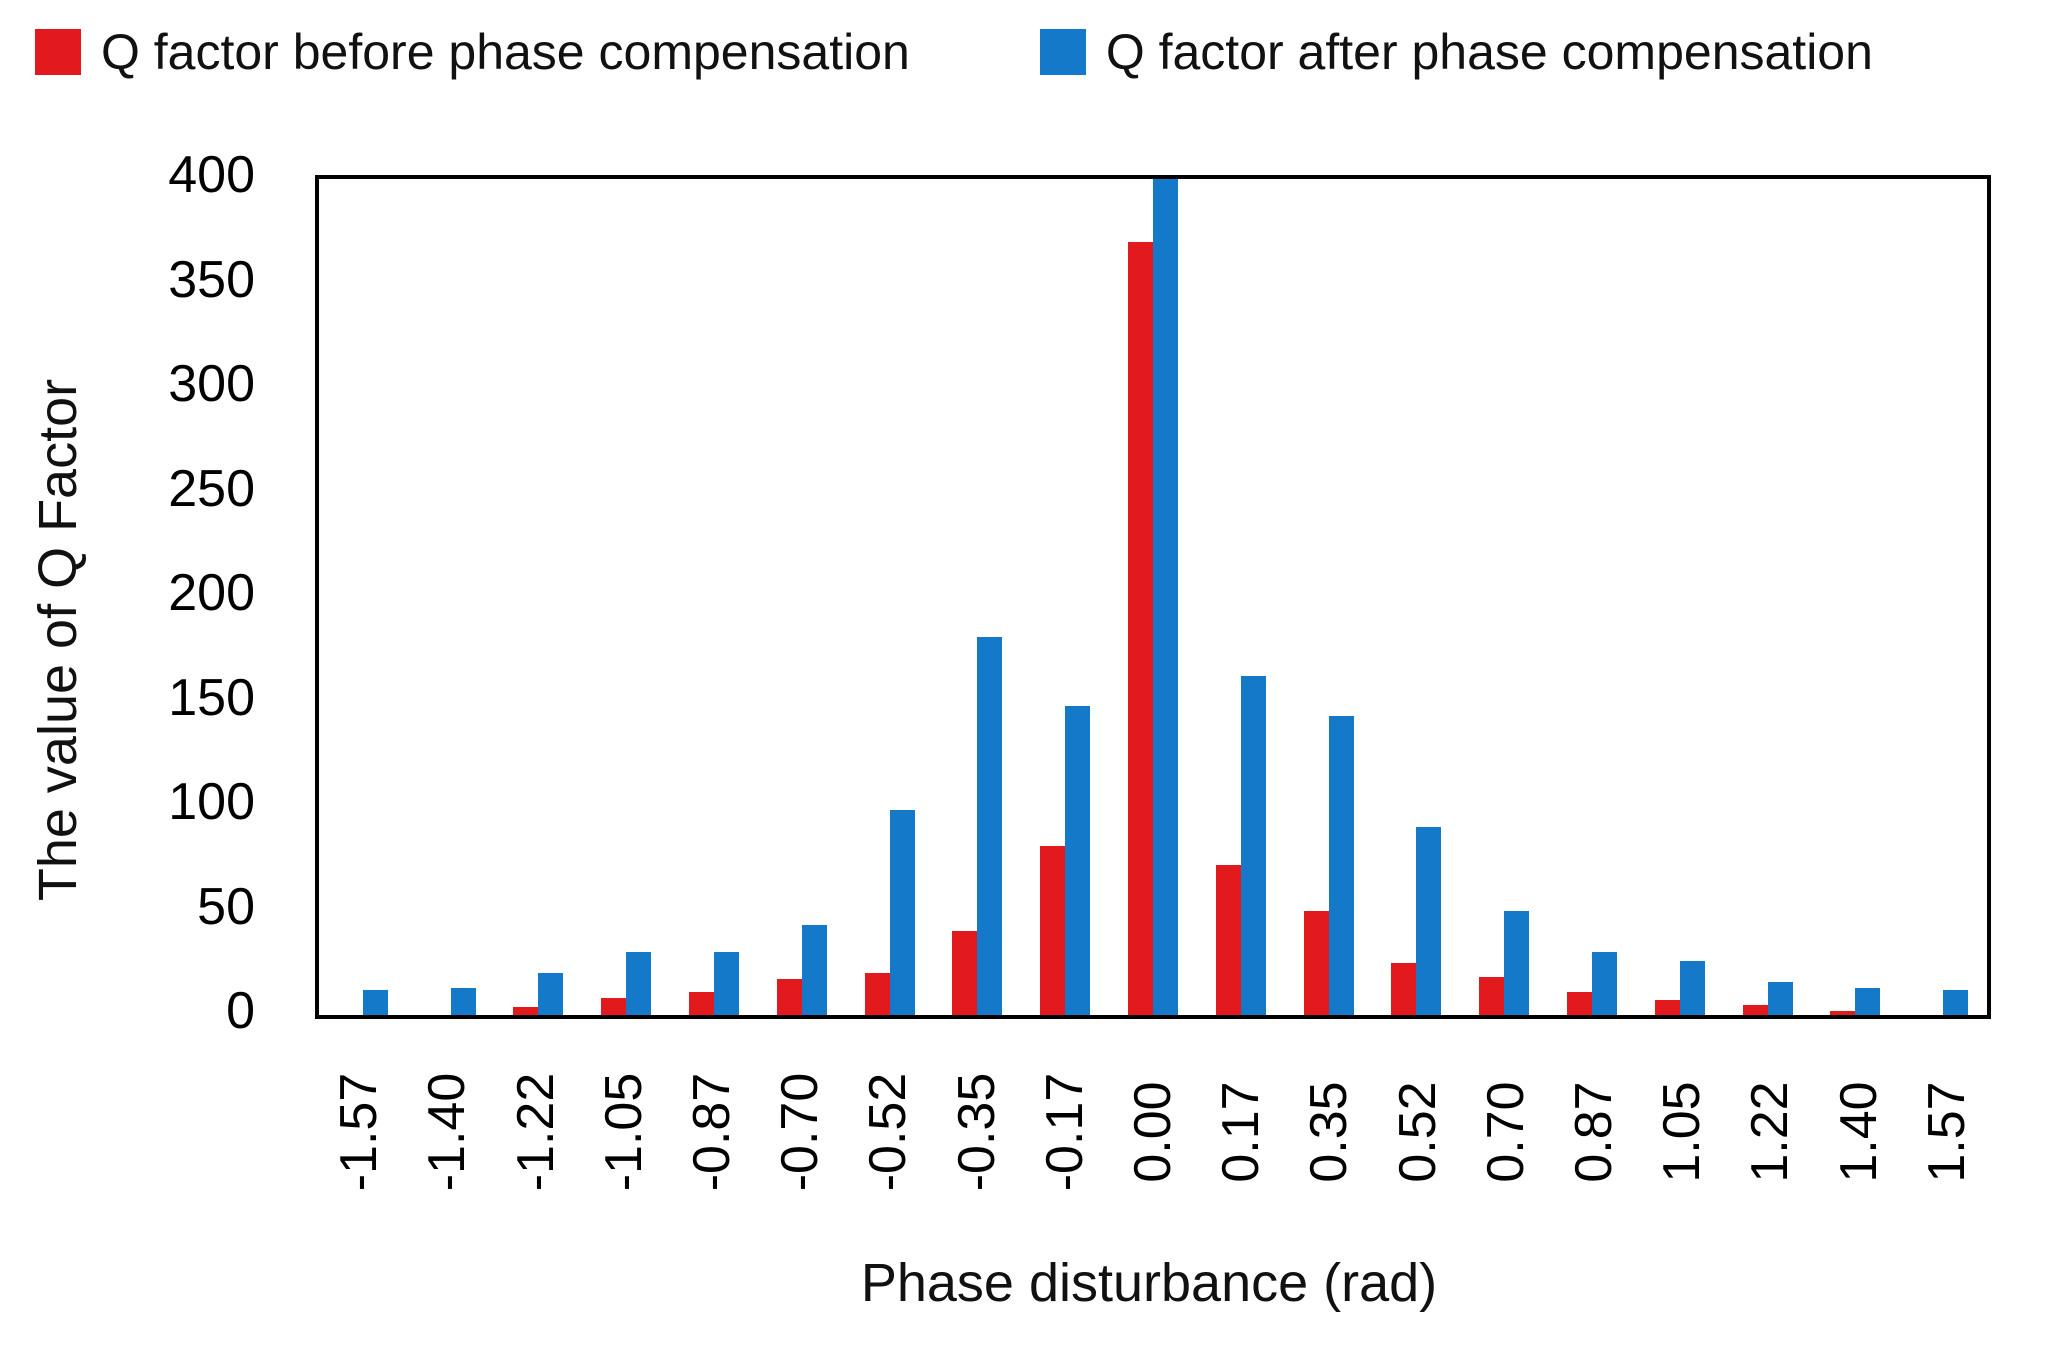 The width and height of the screenshot is (2054, 1347). What do you see at coordinates (1768, 597) in the screenshot?
I see `bar-group-1.22` at bounding box center [1768, 597].